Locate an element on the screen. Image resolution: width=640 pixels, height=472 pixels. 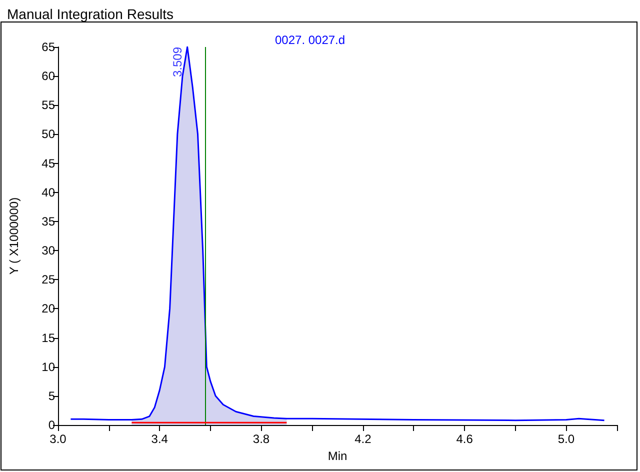
x-tick-label: 3.8 is located at coordinates (261, 439).